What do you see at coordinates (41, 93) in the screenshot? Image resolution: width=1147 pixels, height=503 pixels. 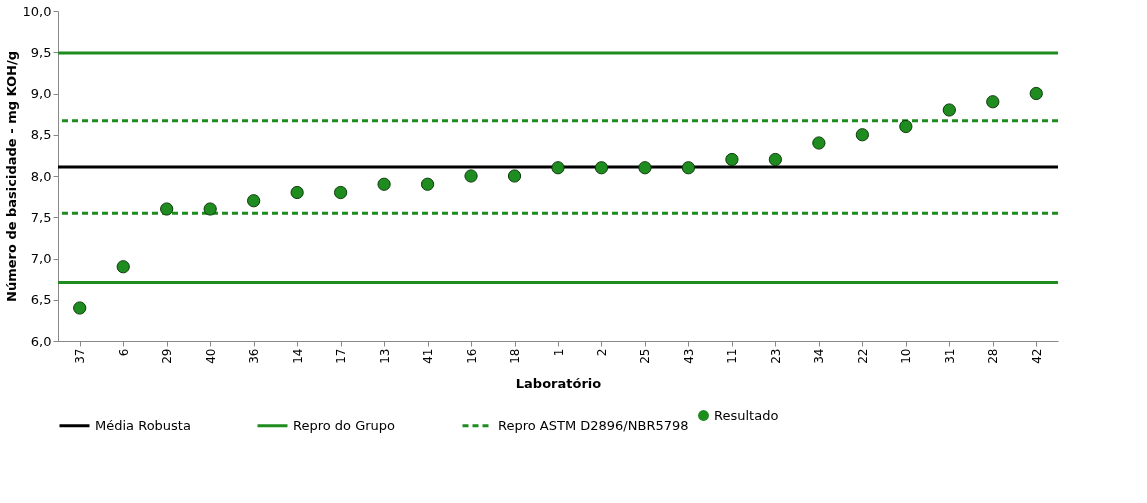 I see `y-tick-label: 9,0` at bounding box center [41, 93].